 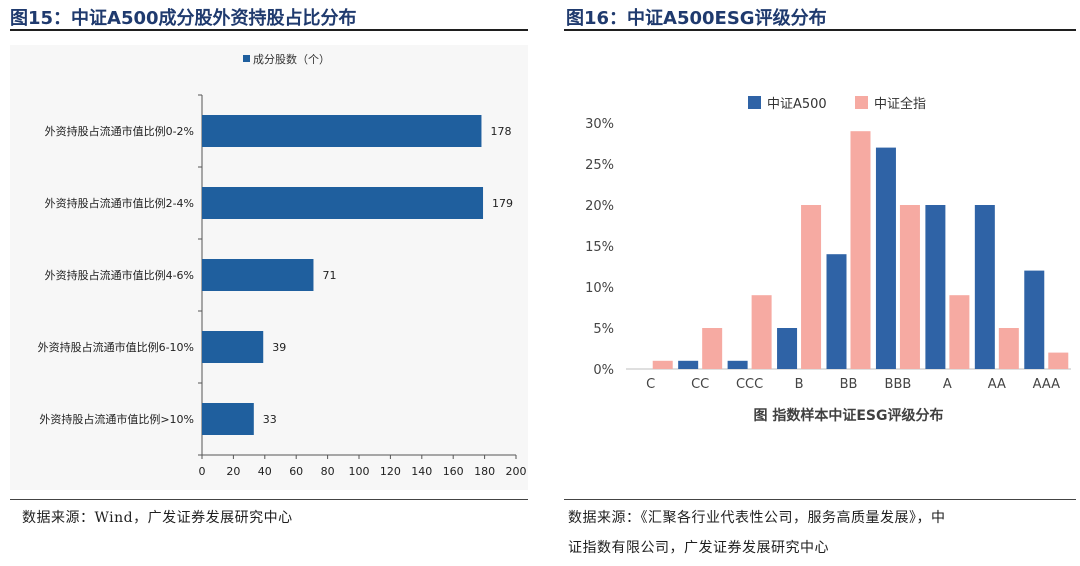 I want to click on category-label: 外资持股占流通市值比例6-10%, so click(x=116, y=347).